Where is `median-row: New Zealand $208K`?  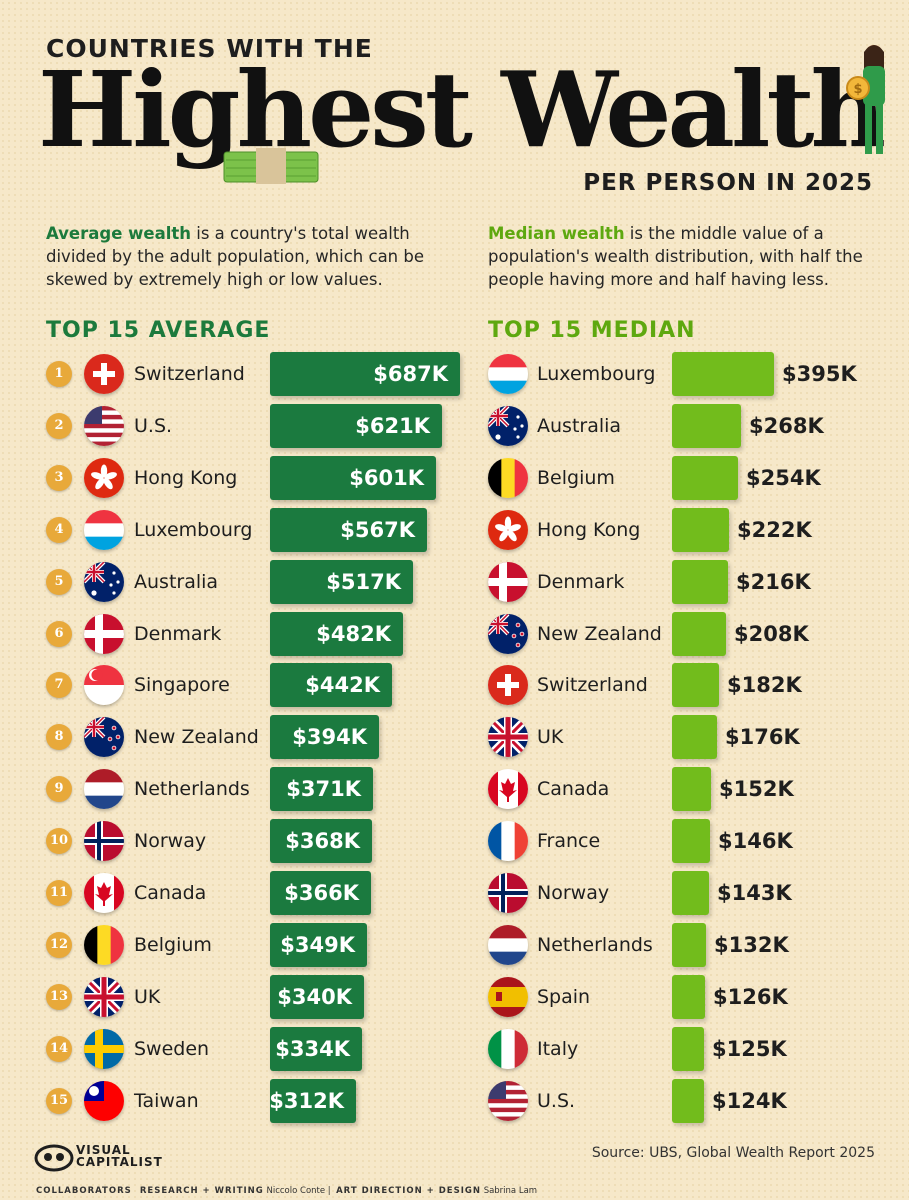
median-row: New Zealand $208K is located at coordinates (688, 633).